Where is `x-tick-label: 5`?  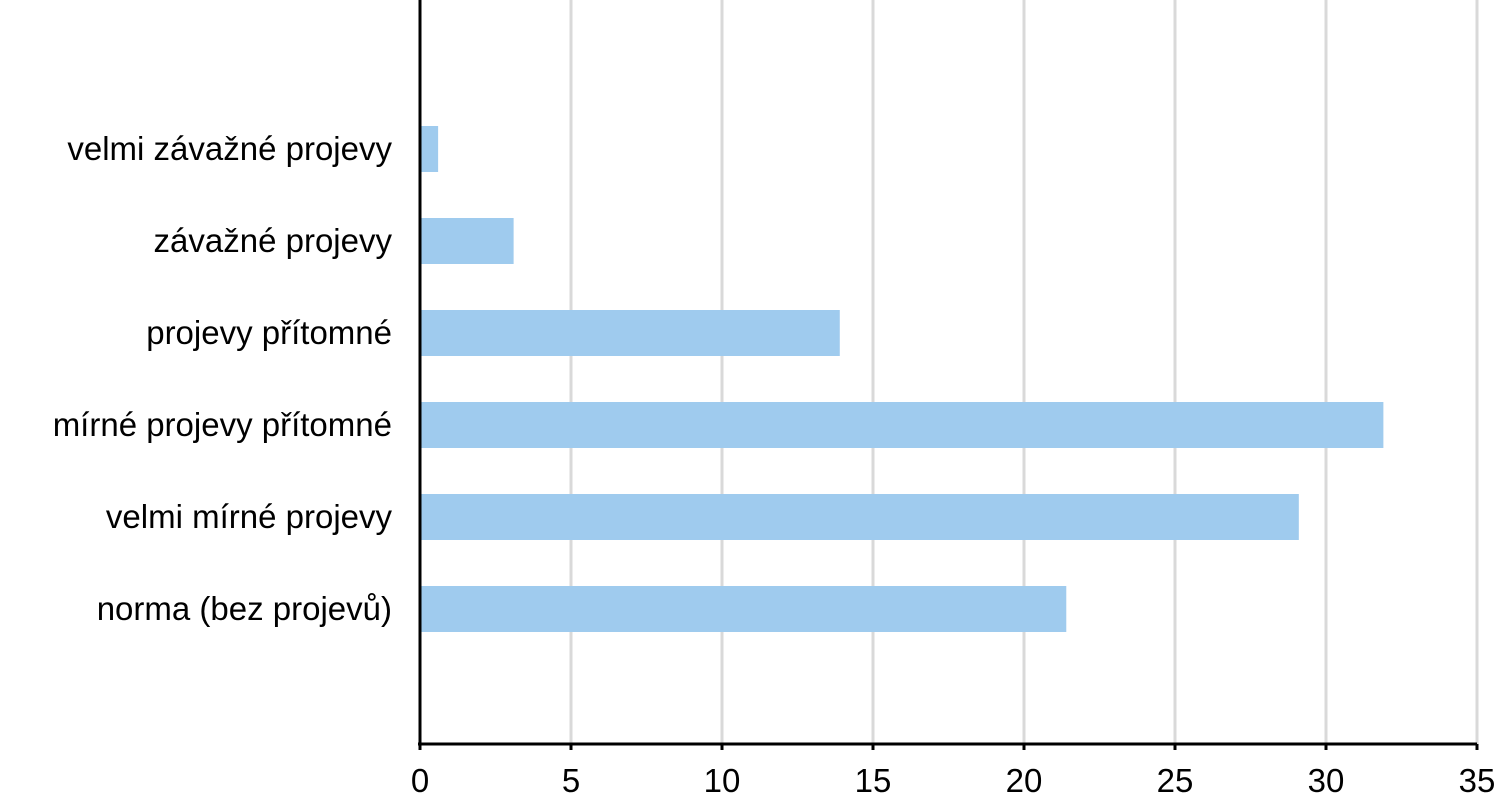 x-tick-label: 5 is located at coordinates (571, 780).